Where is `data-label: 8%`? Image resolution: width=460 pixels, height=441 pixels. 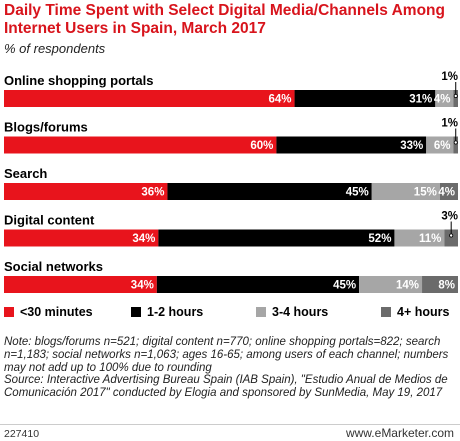
data-label: 8% is located at coordinates (446, 286).